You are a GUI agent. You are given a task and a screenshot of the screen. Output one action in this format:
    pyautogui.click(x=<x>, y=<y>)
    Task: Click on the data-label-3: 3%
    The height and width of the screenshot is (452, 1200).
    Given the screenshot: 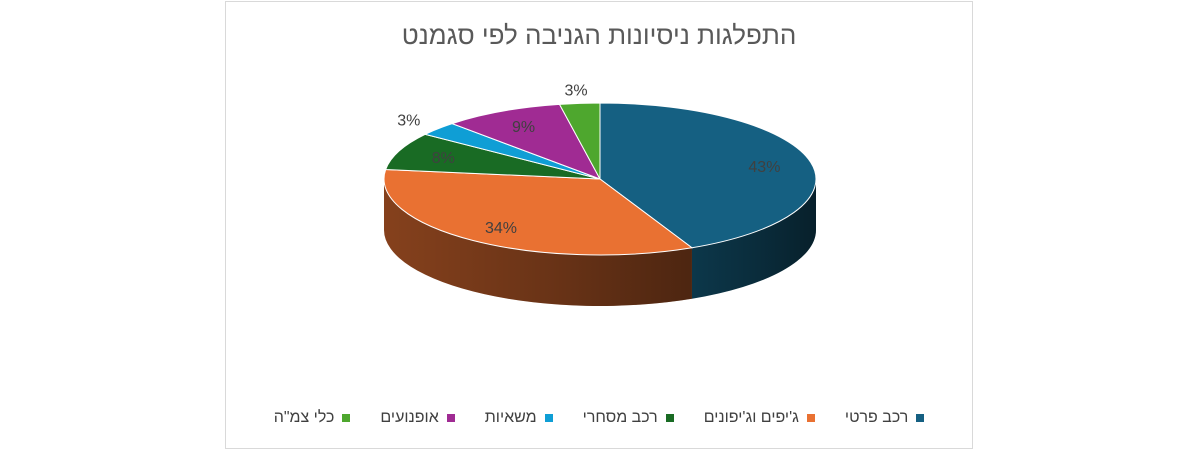 What is the action you would take?
    pyautogui.click(x=408, y=121)
    